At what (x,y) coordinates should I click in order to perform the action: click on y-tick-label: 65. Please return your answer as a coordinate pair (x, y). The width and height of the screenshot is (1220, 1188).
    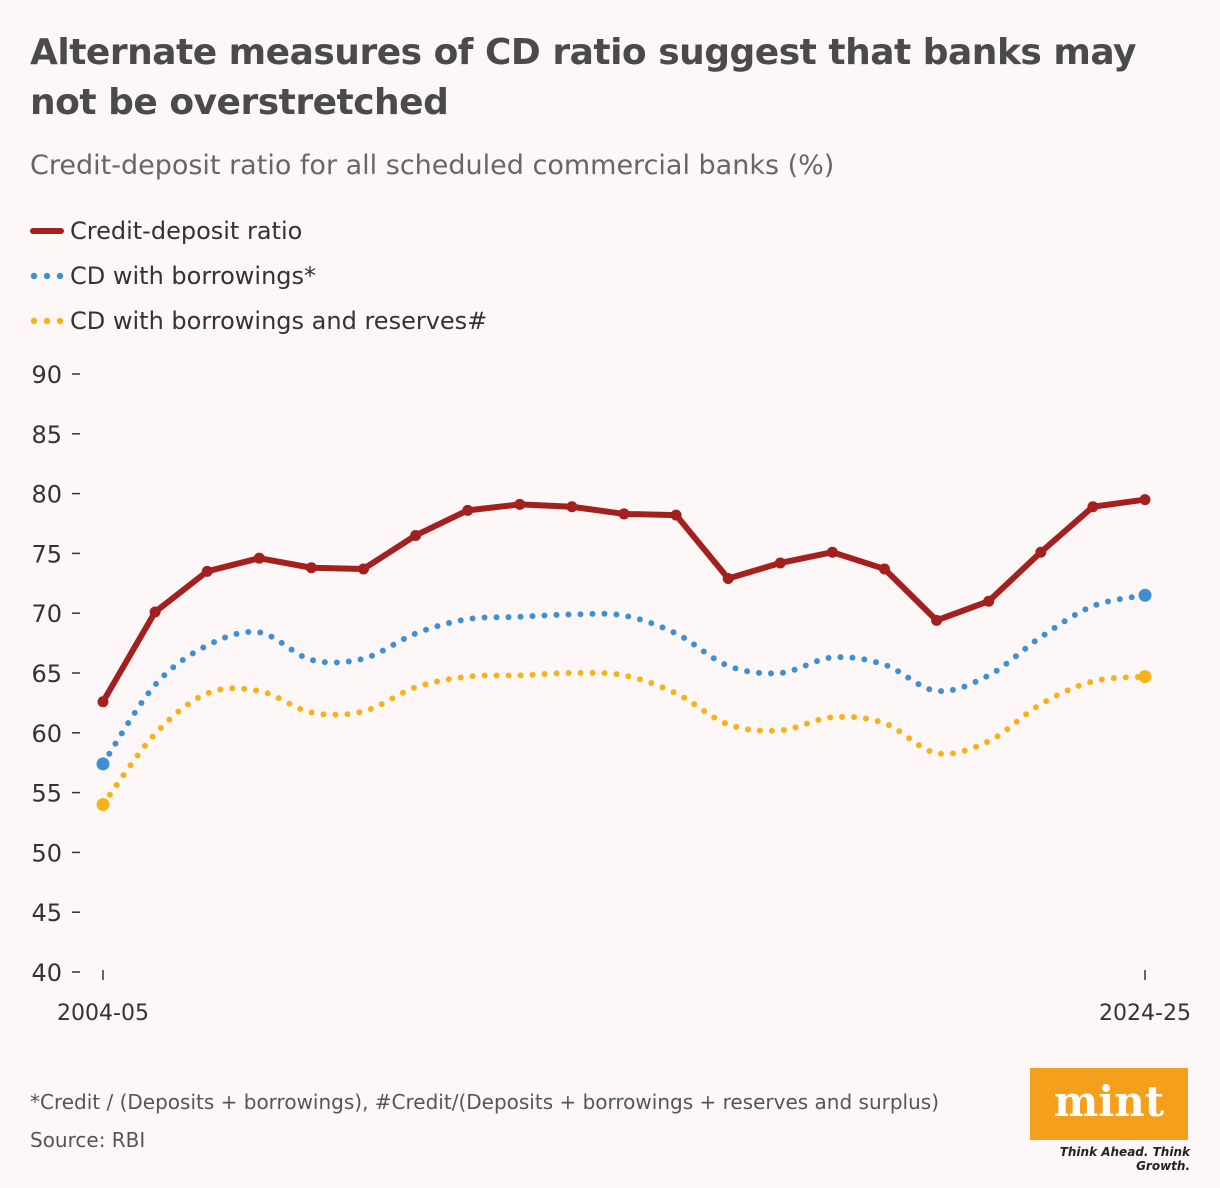
    Looking at the image, I should click on (46, 674).